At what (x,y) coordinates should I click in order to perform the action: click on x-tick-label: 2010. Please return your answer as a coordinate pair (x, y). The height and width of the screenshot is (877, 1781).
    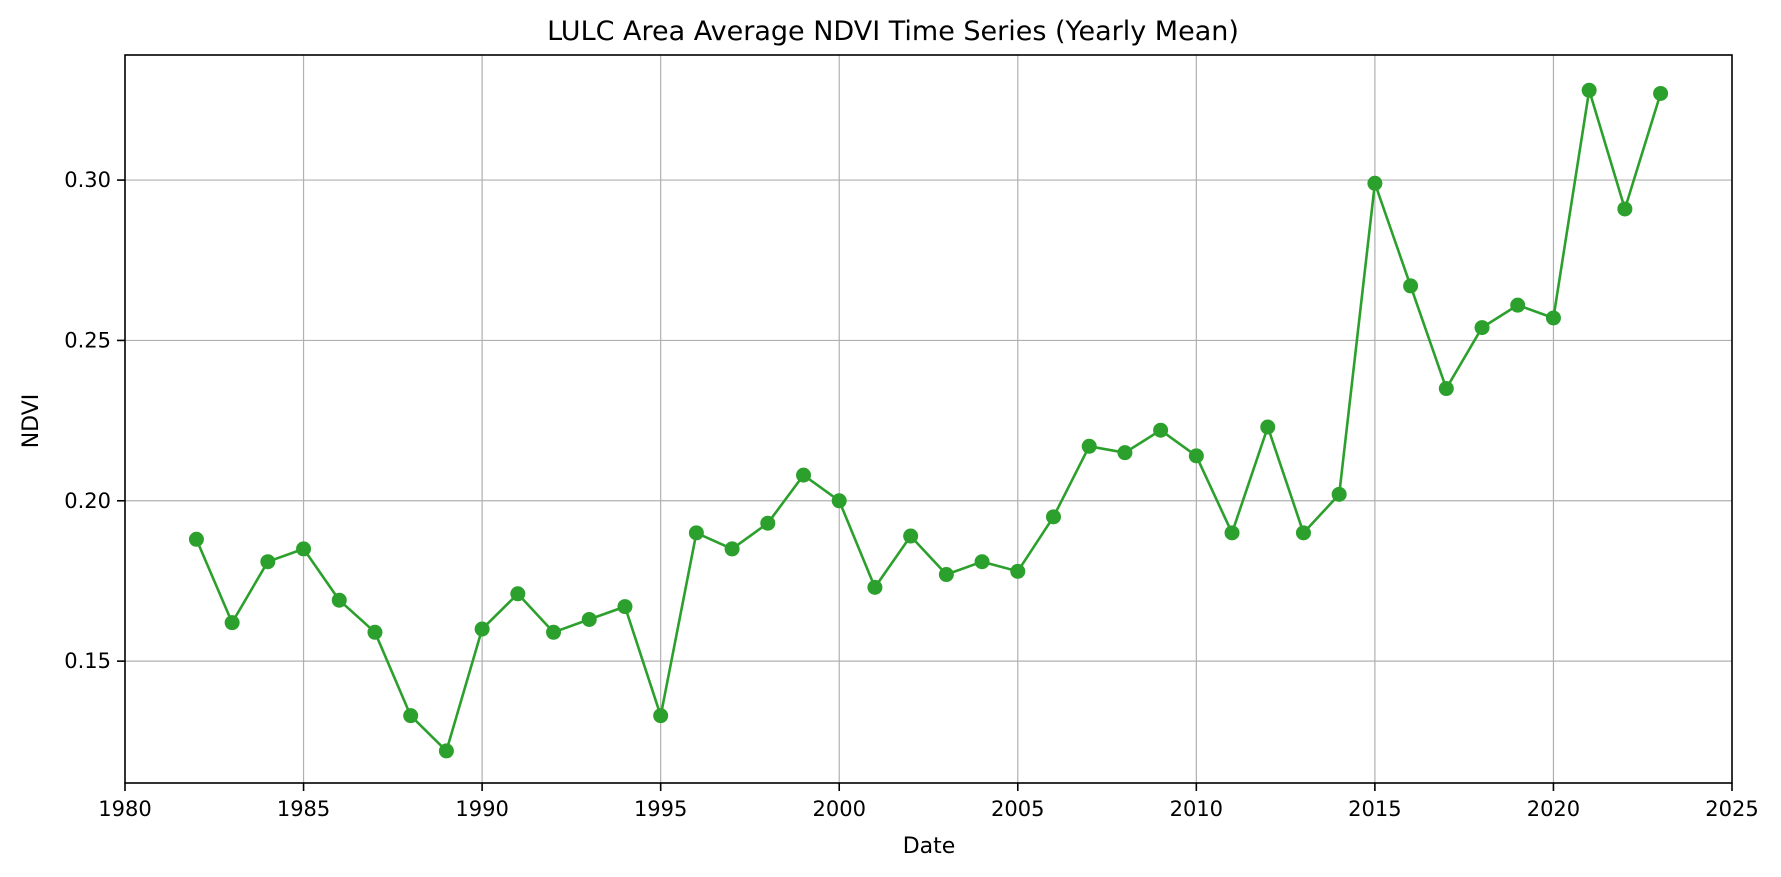
    Looking at the image, I should click on (1196, 809).